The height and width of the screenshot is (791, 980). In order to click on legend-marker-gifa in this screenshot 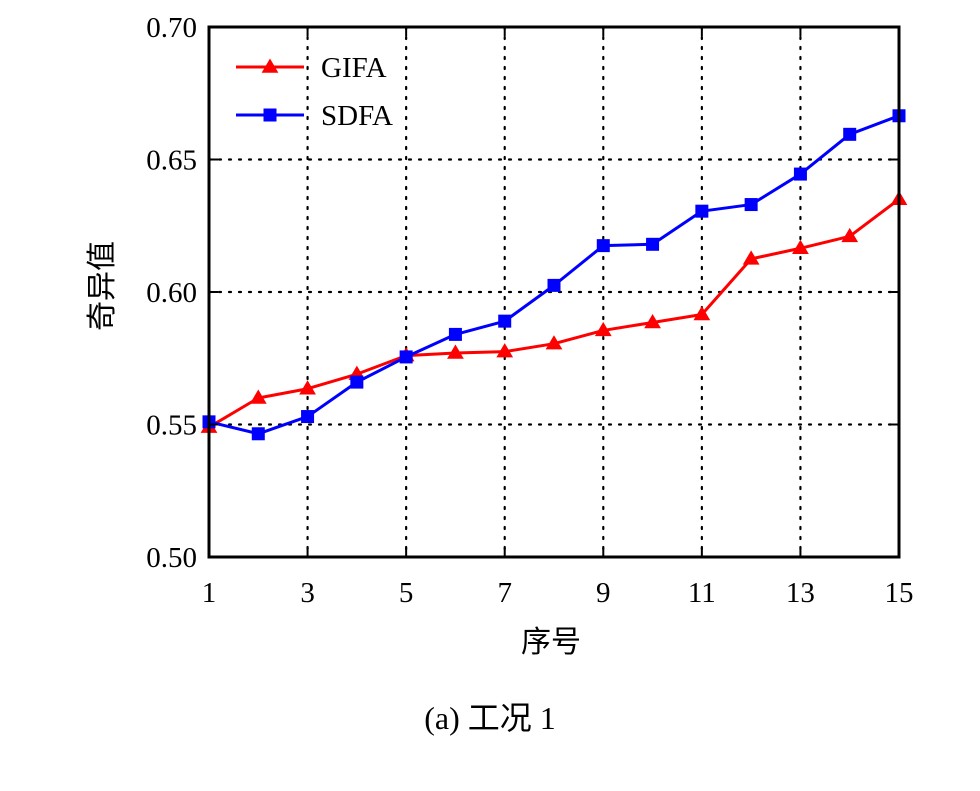, I will do `click(270, 65)`.